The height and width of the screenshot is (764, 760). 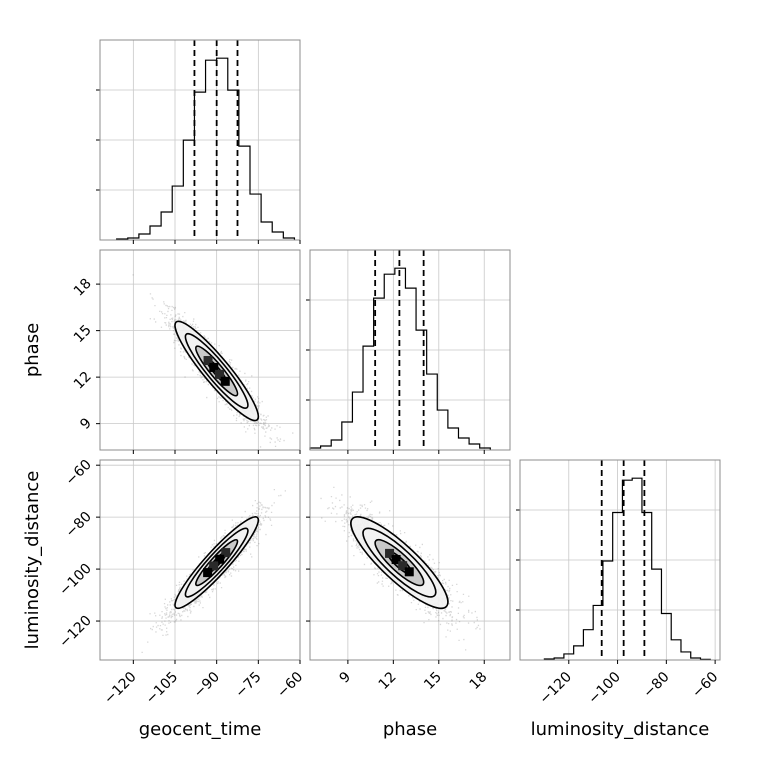 What do you see at coordinates (79, 525) in the screenshot?
I see `y-tick-label: −80` at bounding box center [79, 525].